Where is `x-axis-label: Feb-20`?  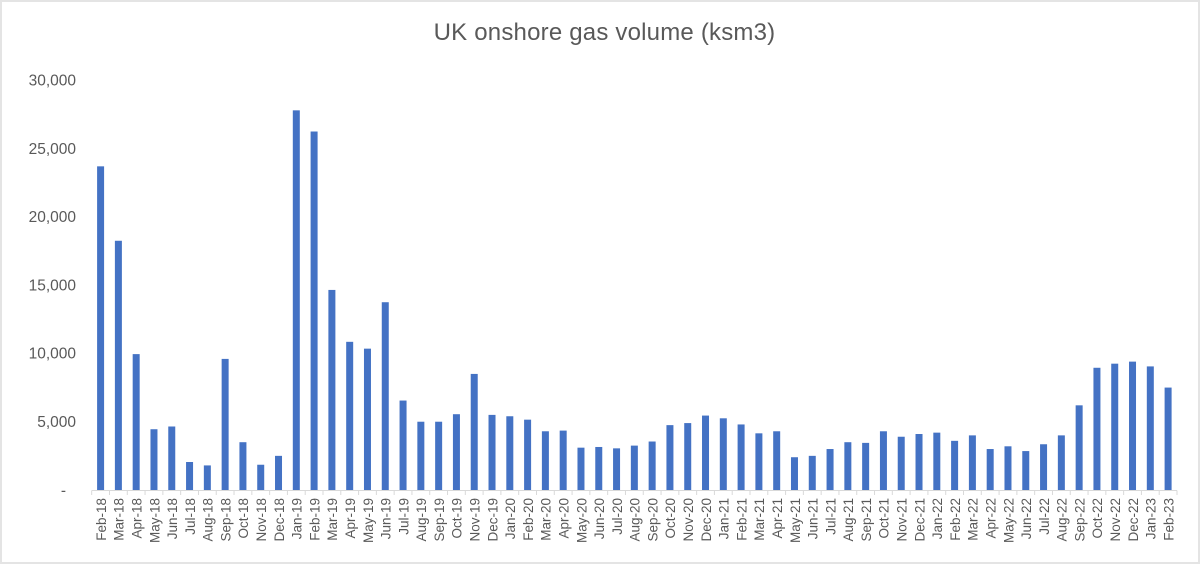
x-axis-label: Feb-20 is located at coordinates (528, 519).